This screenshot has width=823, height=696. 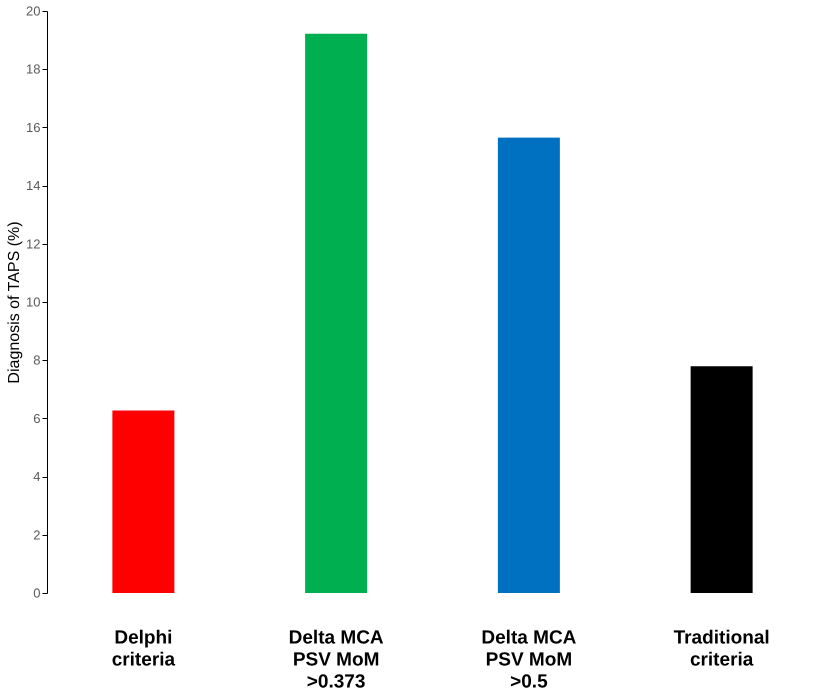 I want to click on x-tick-label: Delta MCA PSV MoM >0.373, so click(x=336, y=660).